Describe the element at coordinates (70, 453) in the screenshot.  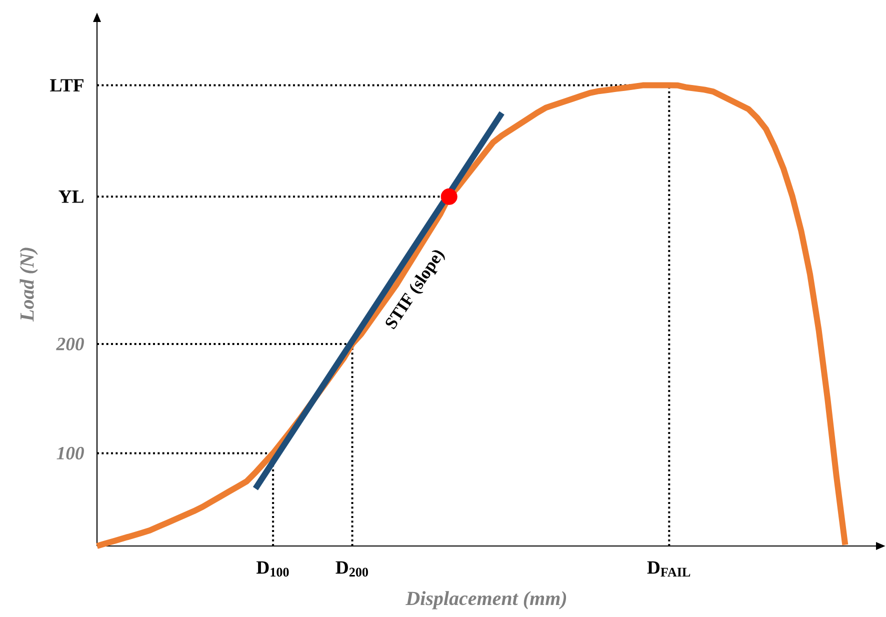
I see `y-tick-label: 100` at that location.